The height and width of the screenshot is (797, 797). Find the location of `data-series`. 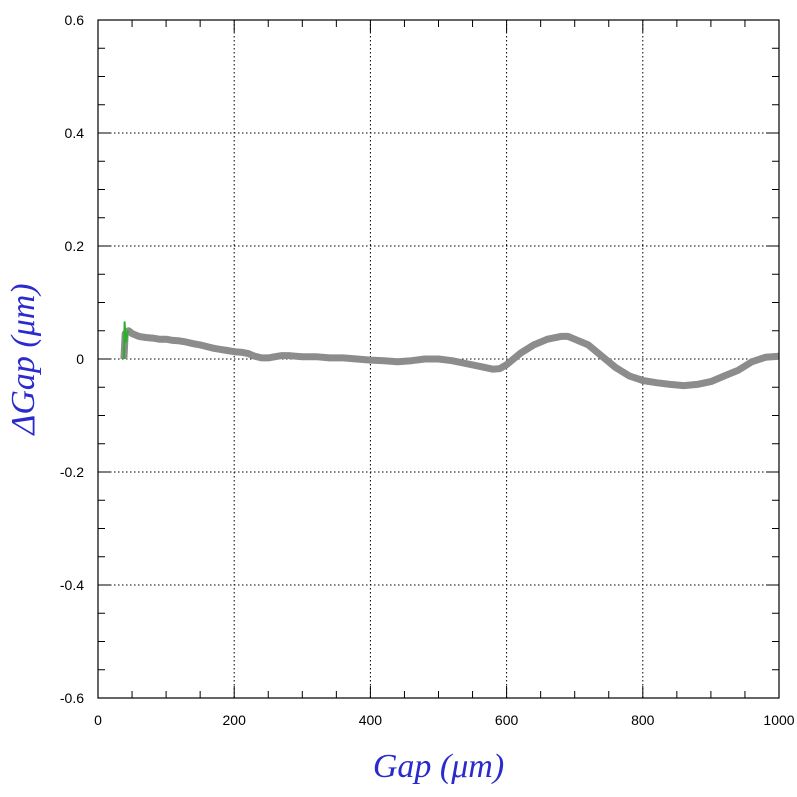

data-series is located at coordinates (450, 355).